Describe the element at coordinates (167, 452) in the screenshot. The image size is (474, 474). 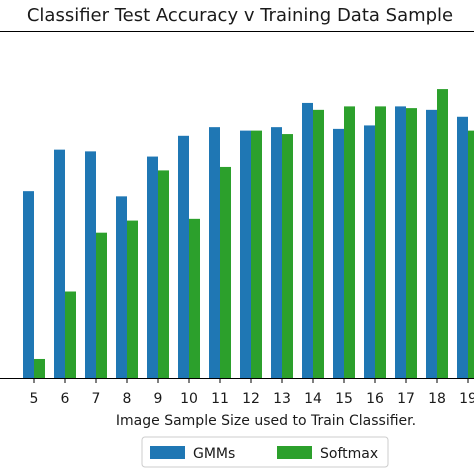
I see `legend-swatch-gmms` at that location.